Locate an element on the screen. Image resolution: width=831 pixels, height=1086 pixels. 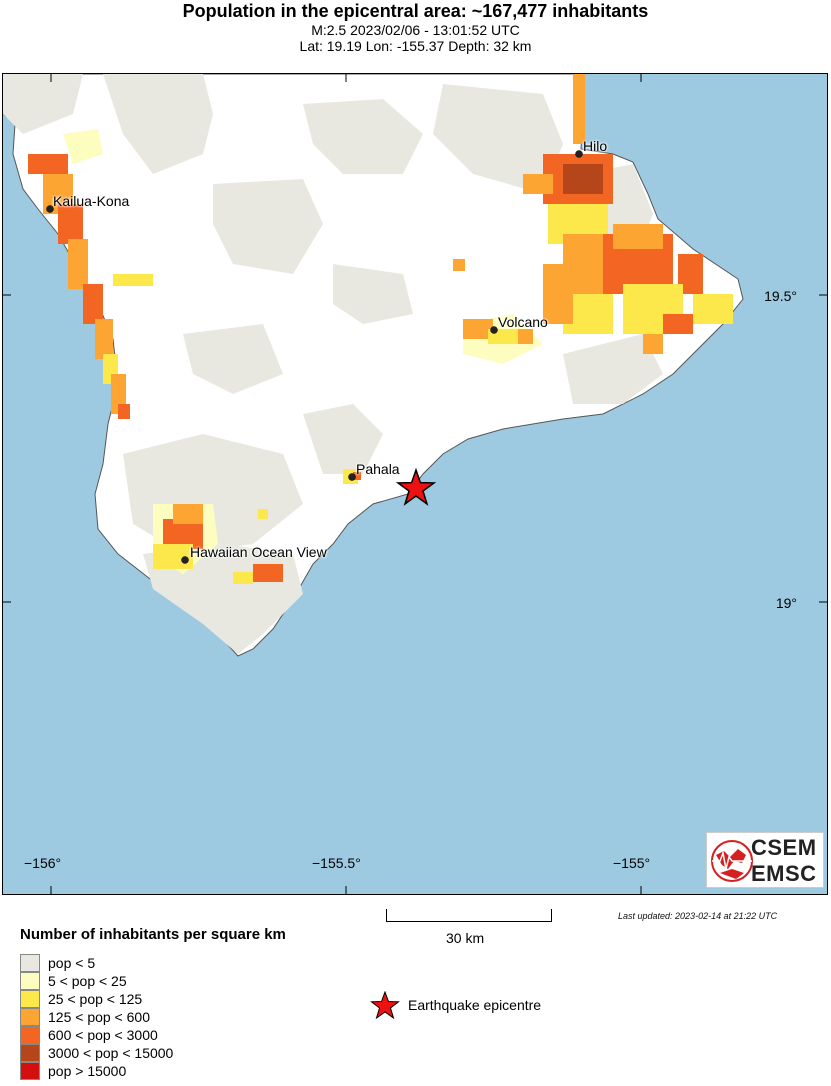
legend-item: 3000 < pop < 15000 is located at coordinates (96, 1053).